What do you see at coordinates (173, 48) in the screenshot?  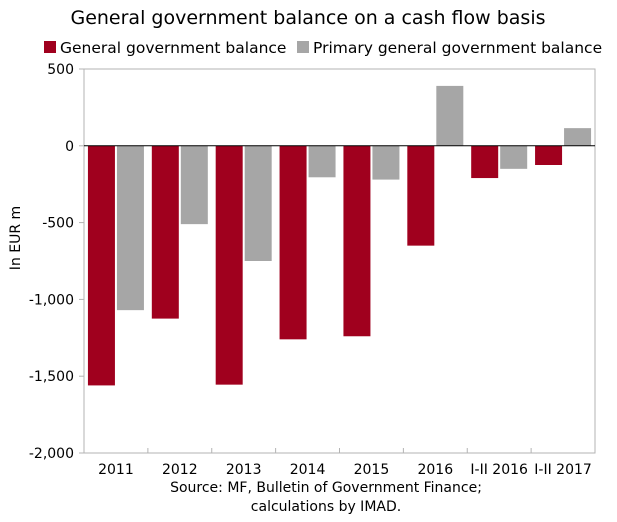 I see `legend-label-general: General government balance` at bounding box center [173, 48].